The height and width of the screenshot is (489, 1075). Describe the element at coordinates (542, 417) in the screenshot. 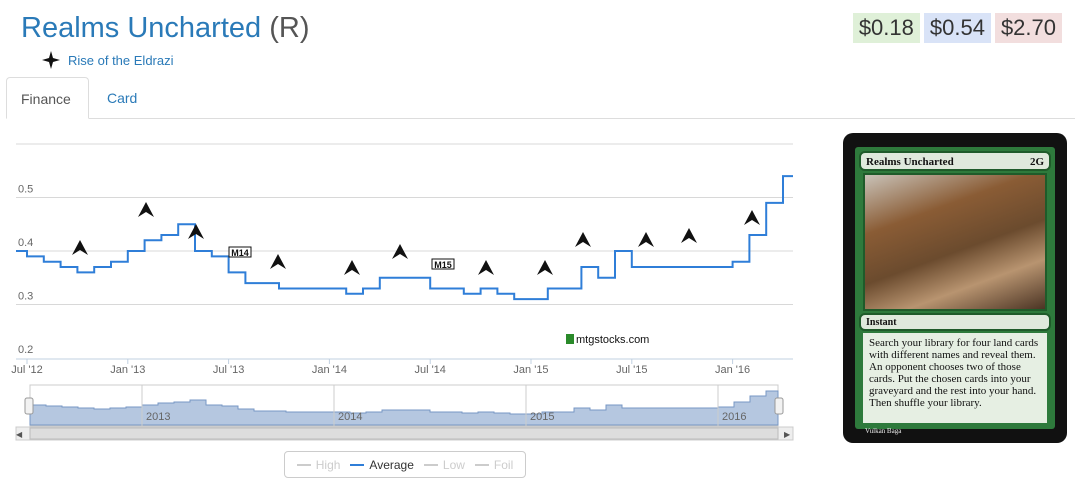

I see `navigator-label: 2015` at that location.